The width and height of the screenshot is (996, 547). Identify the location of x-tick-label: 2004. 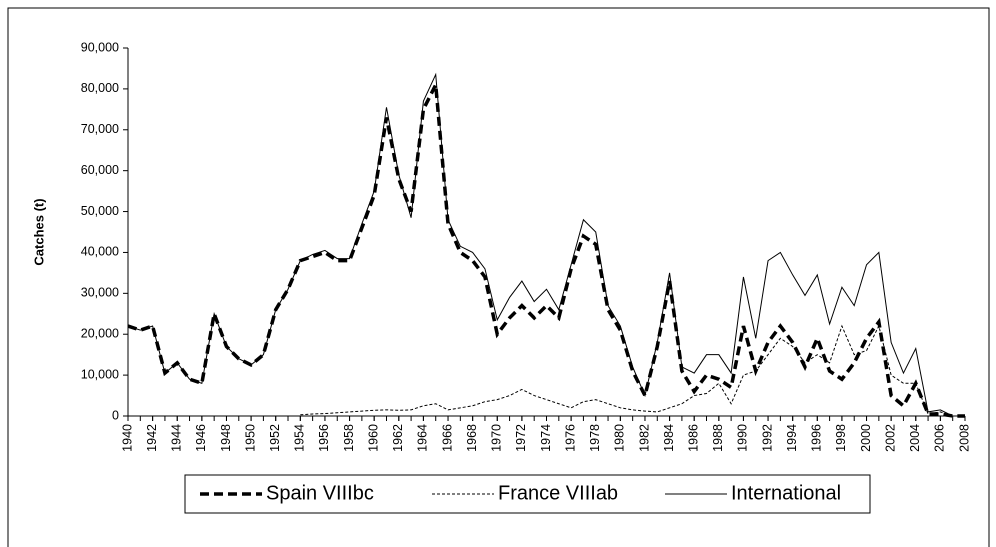
(915, 438).